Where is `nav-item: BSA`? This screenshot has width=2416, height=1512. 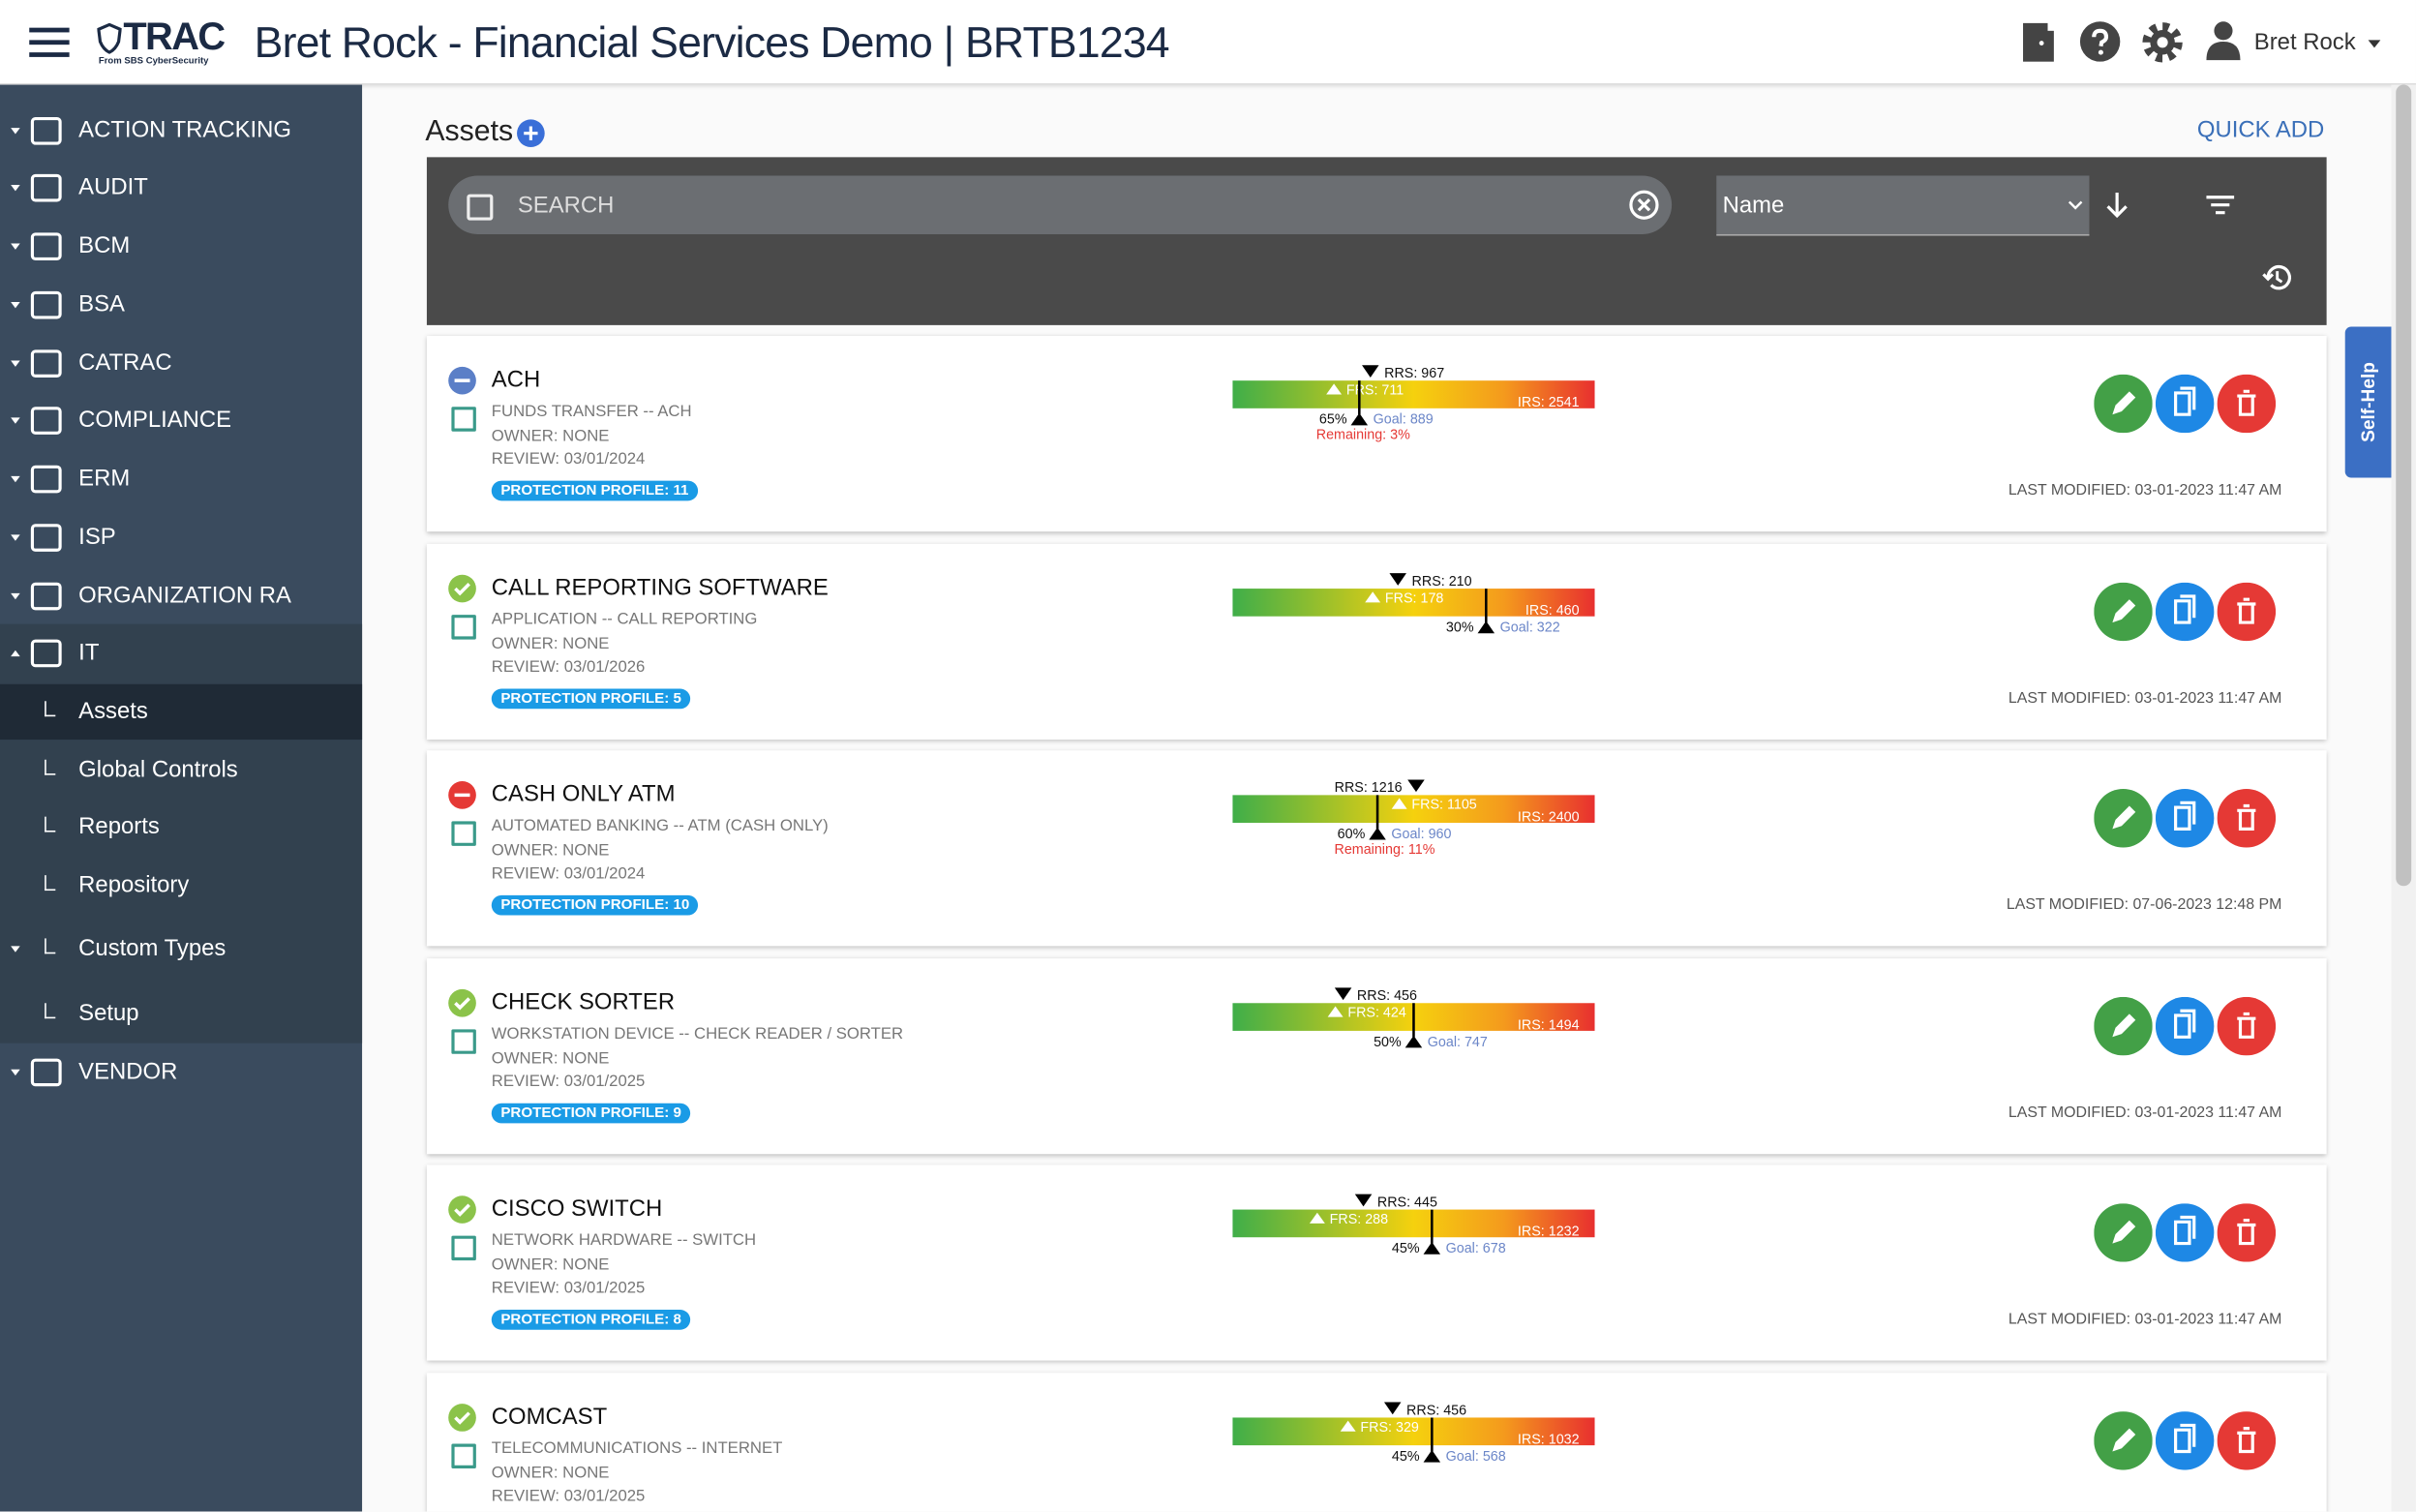
nav-item: BSA is located at coordinates (181, 305).